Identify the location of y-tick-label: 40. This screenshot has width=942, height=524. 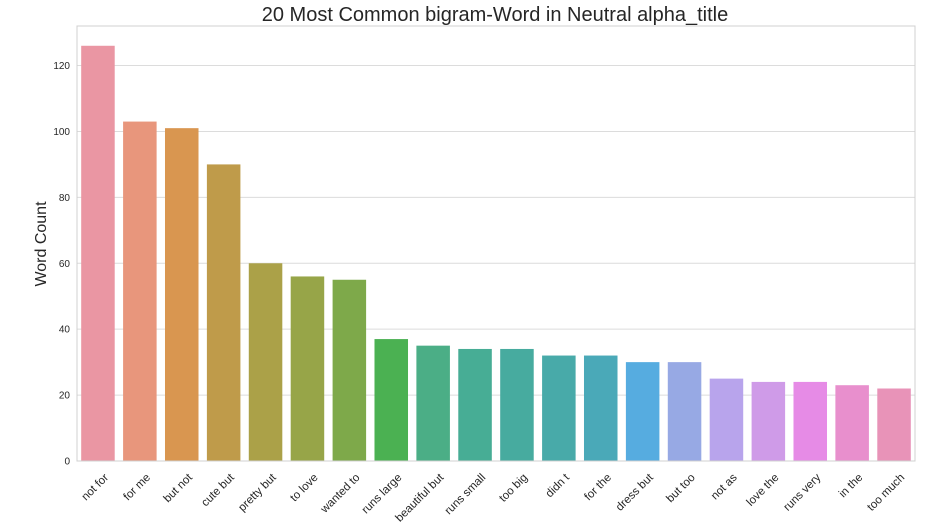
(65, 330).